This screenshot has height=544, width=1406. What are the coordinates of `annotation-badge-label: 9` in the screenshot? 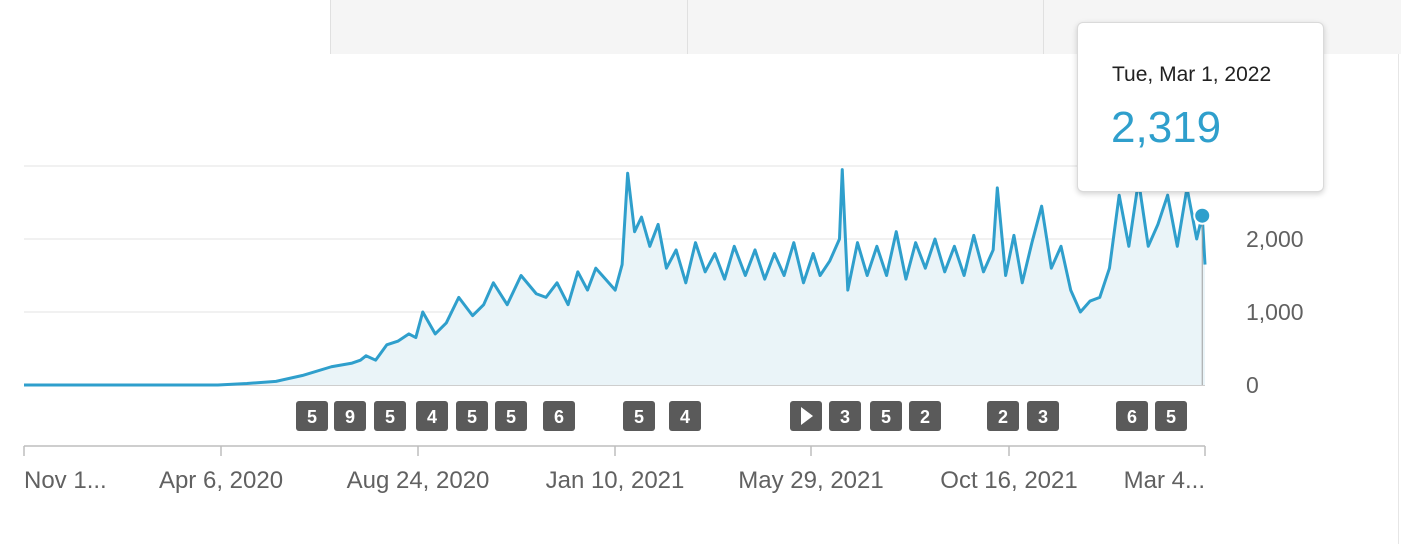 It's located at (350, 417).